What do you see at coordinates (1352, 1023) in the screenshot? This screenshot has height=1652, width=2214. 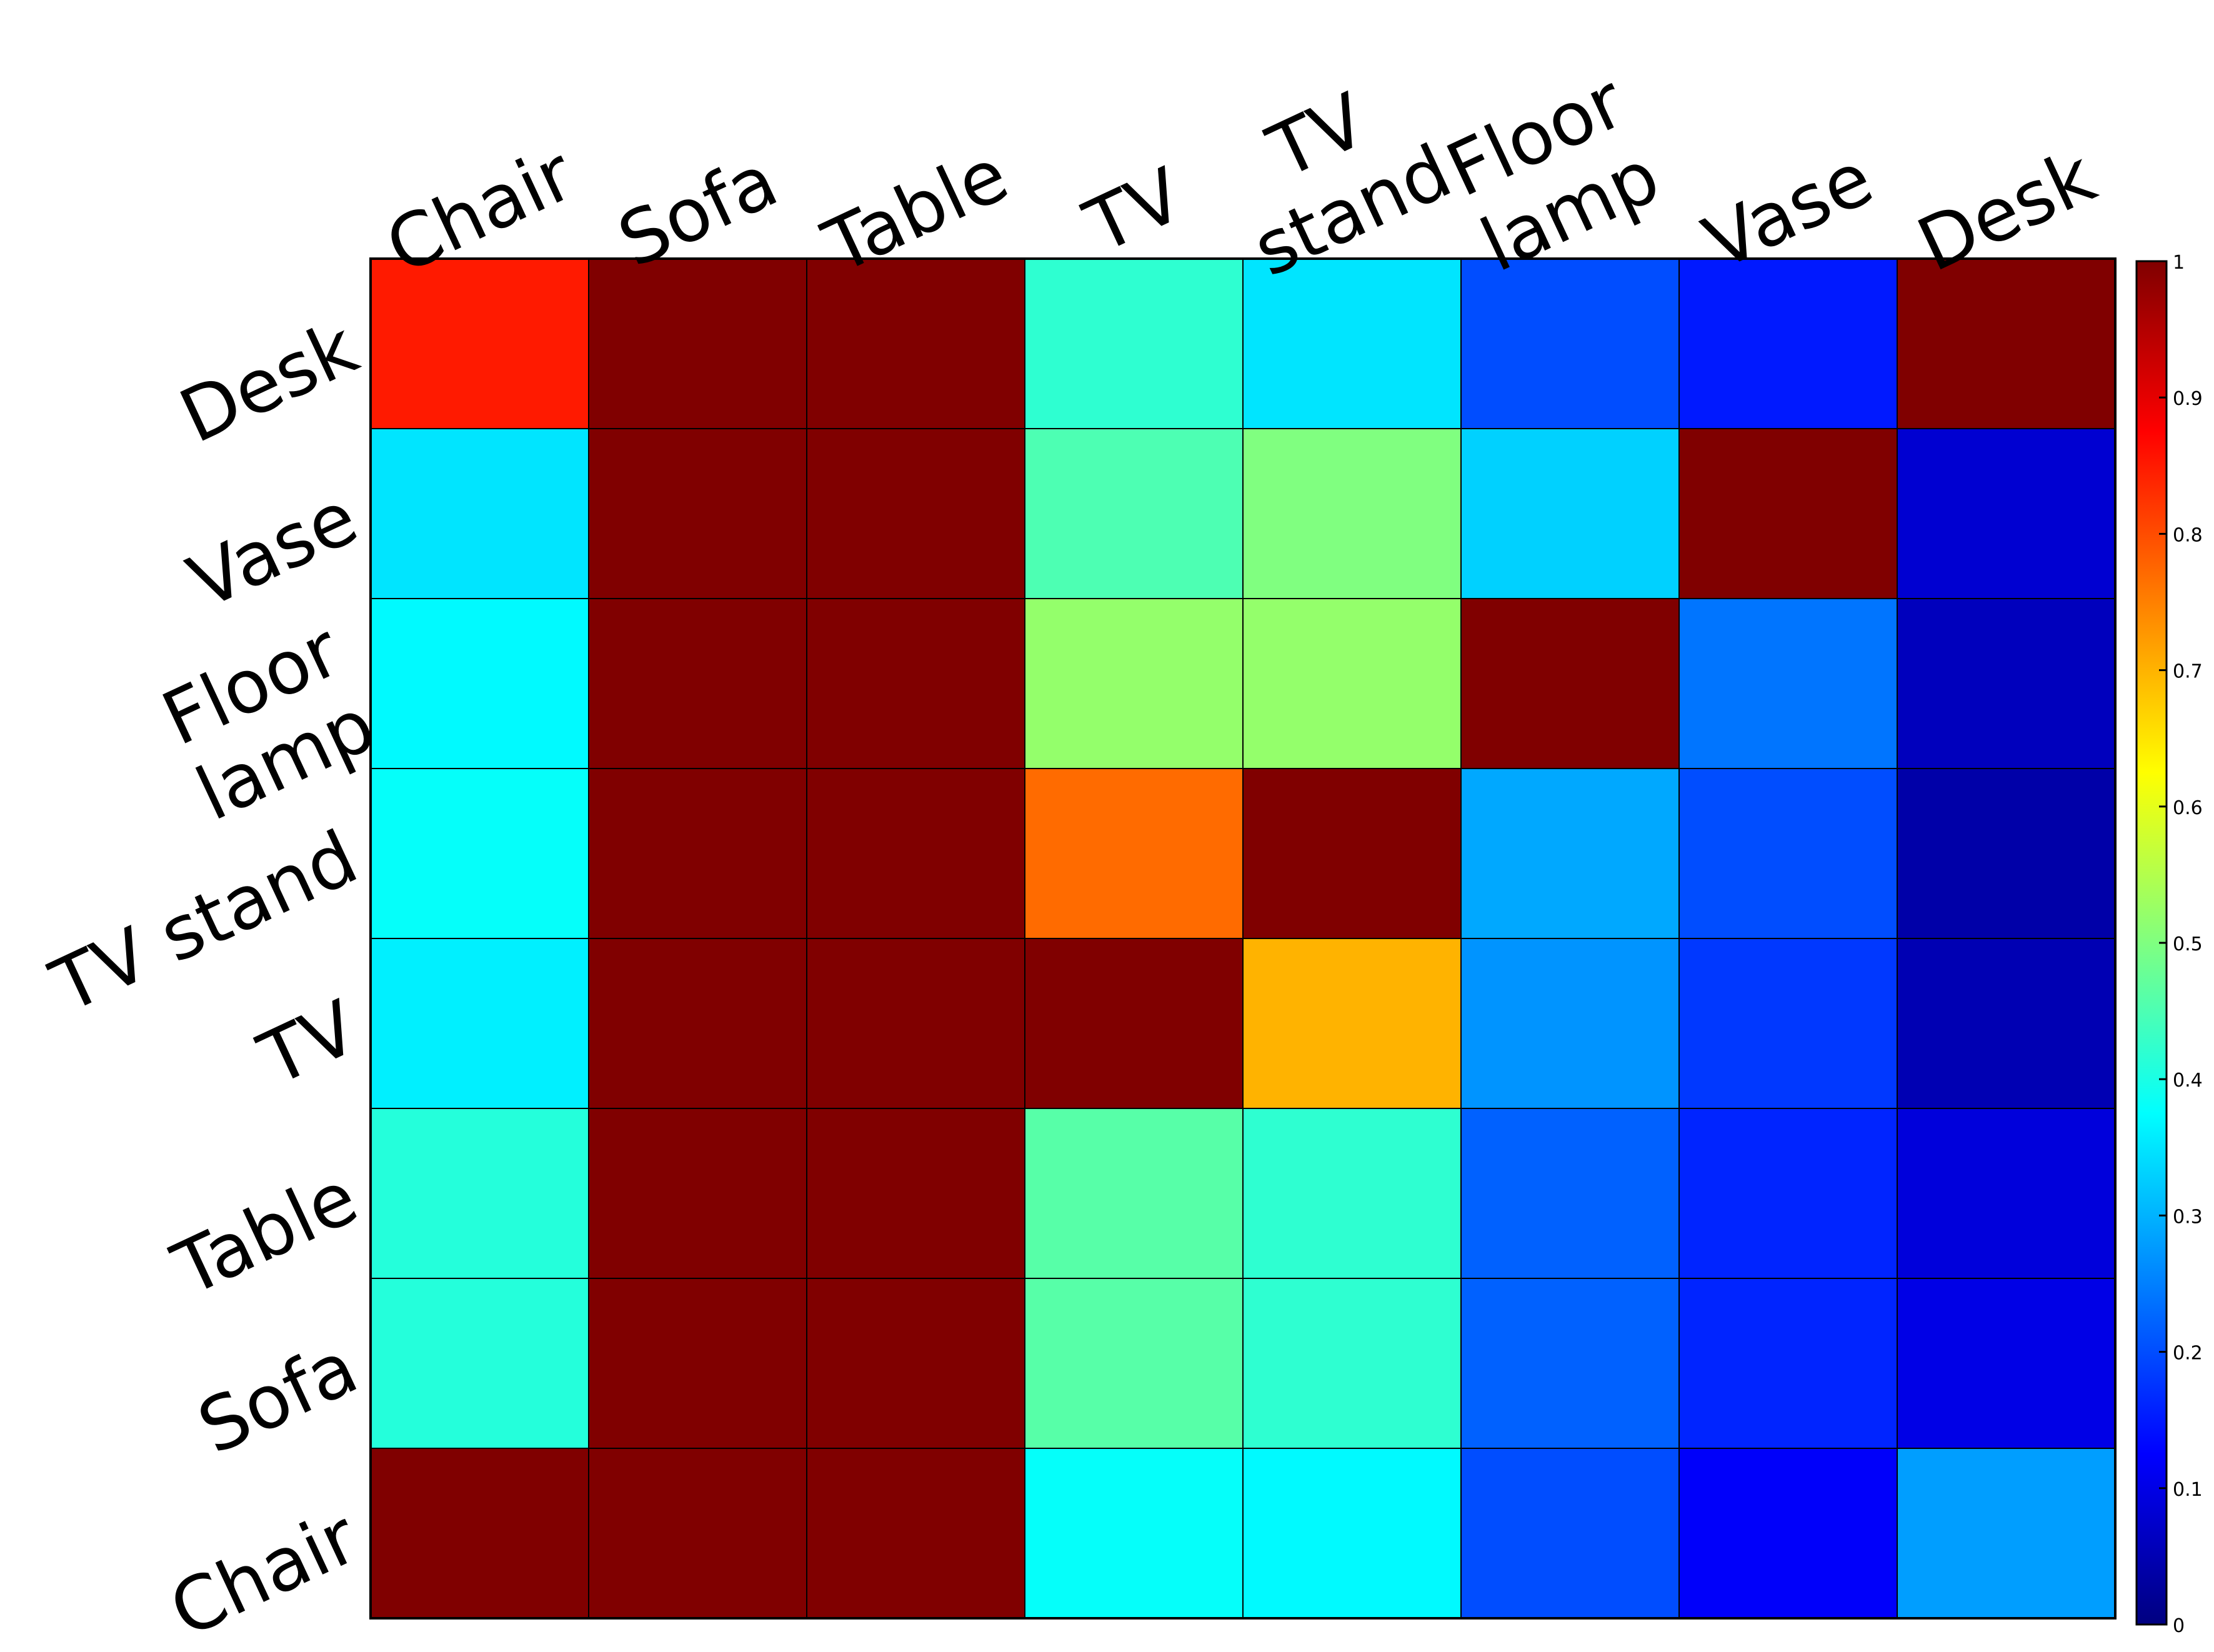 I see `heatmap-cell-tv-tv-stand` at bounding box center [1352, 1023].